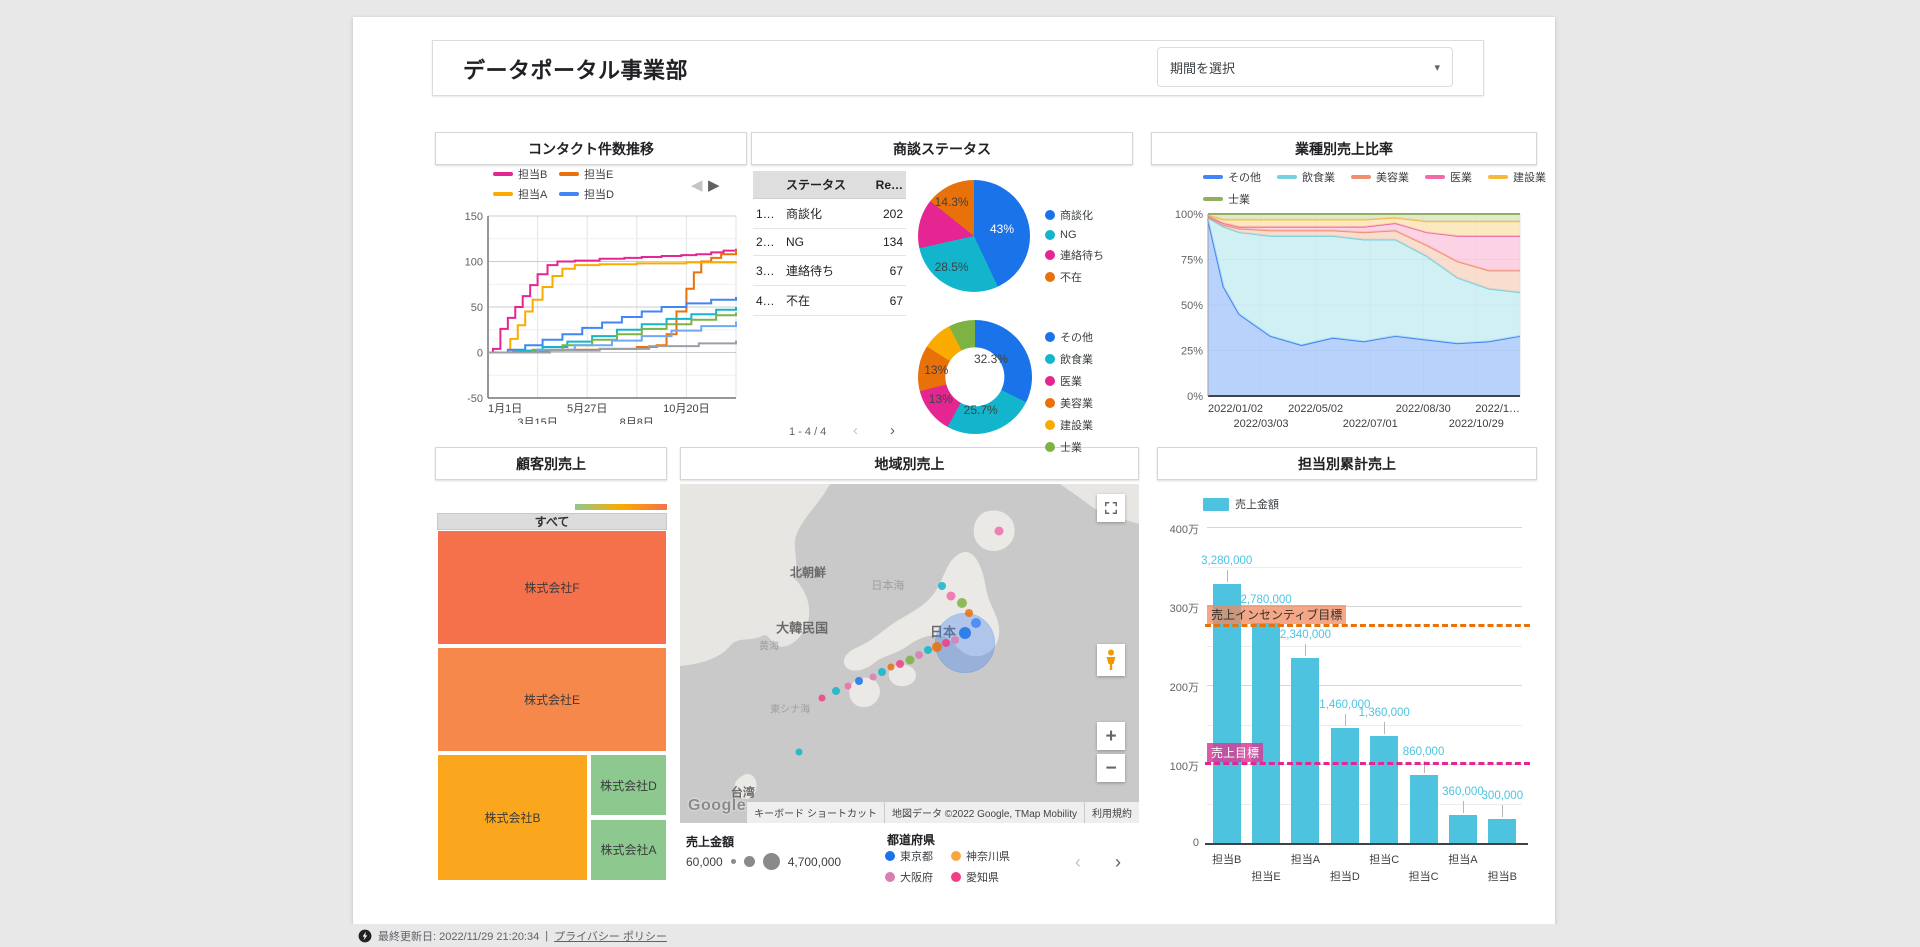  Describe the element at coordinates (1384, 860) in the screenshot. I see `x-axis-label: 担当C` at that location.